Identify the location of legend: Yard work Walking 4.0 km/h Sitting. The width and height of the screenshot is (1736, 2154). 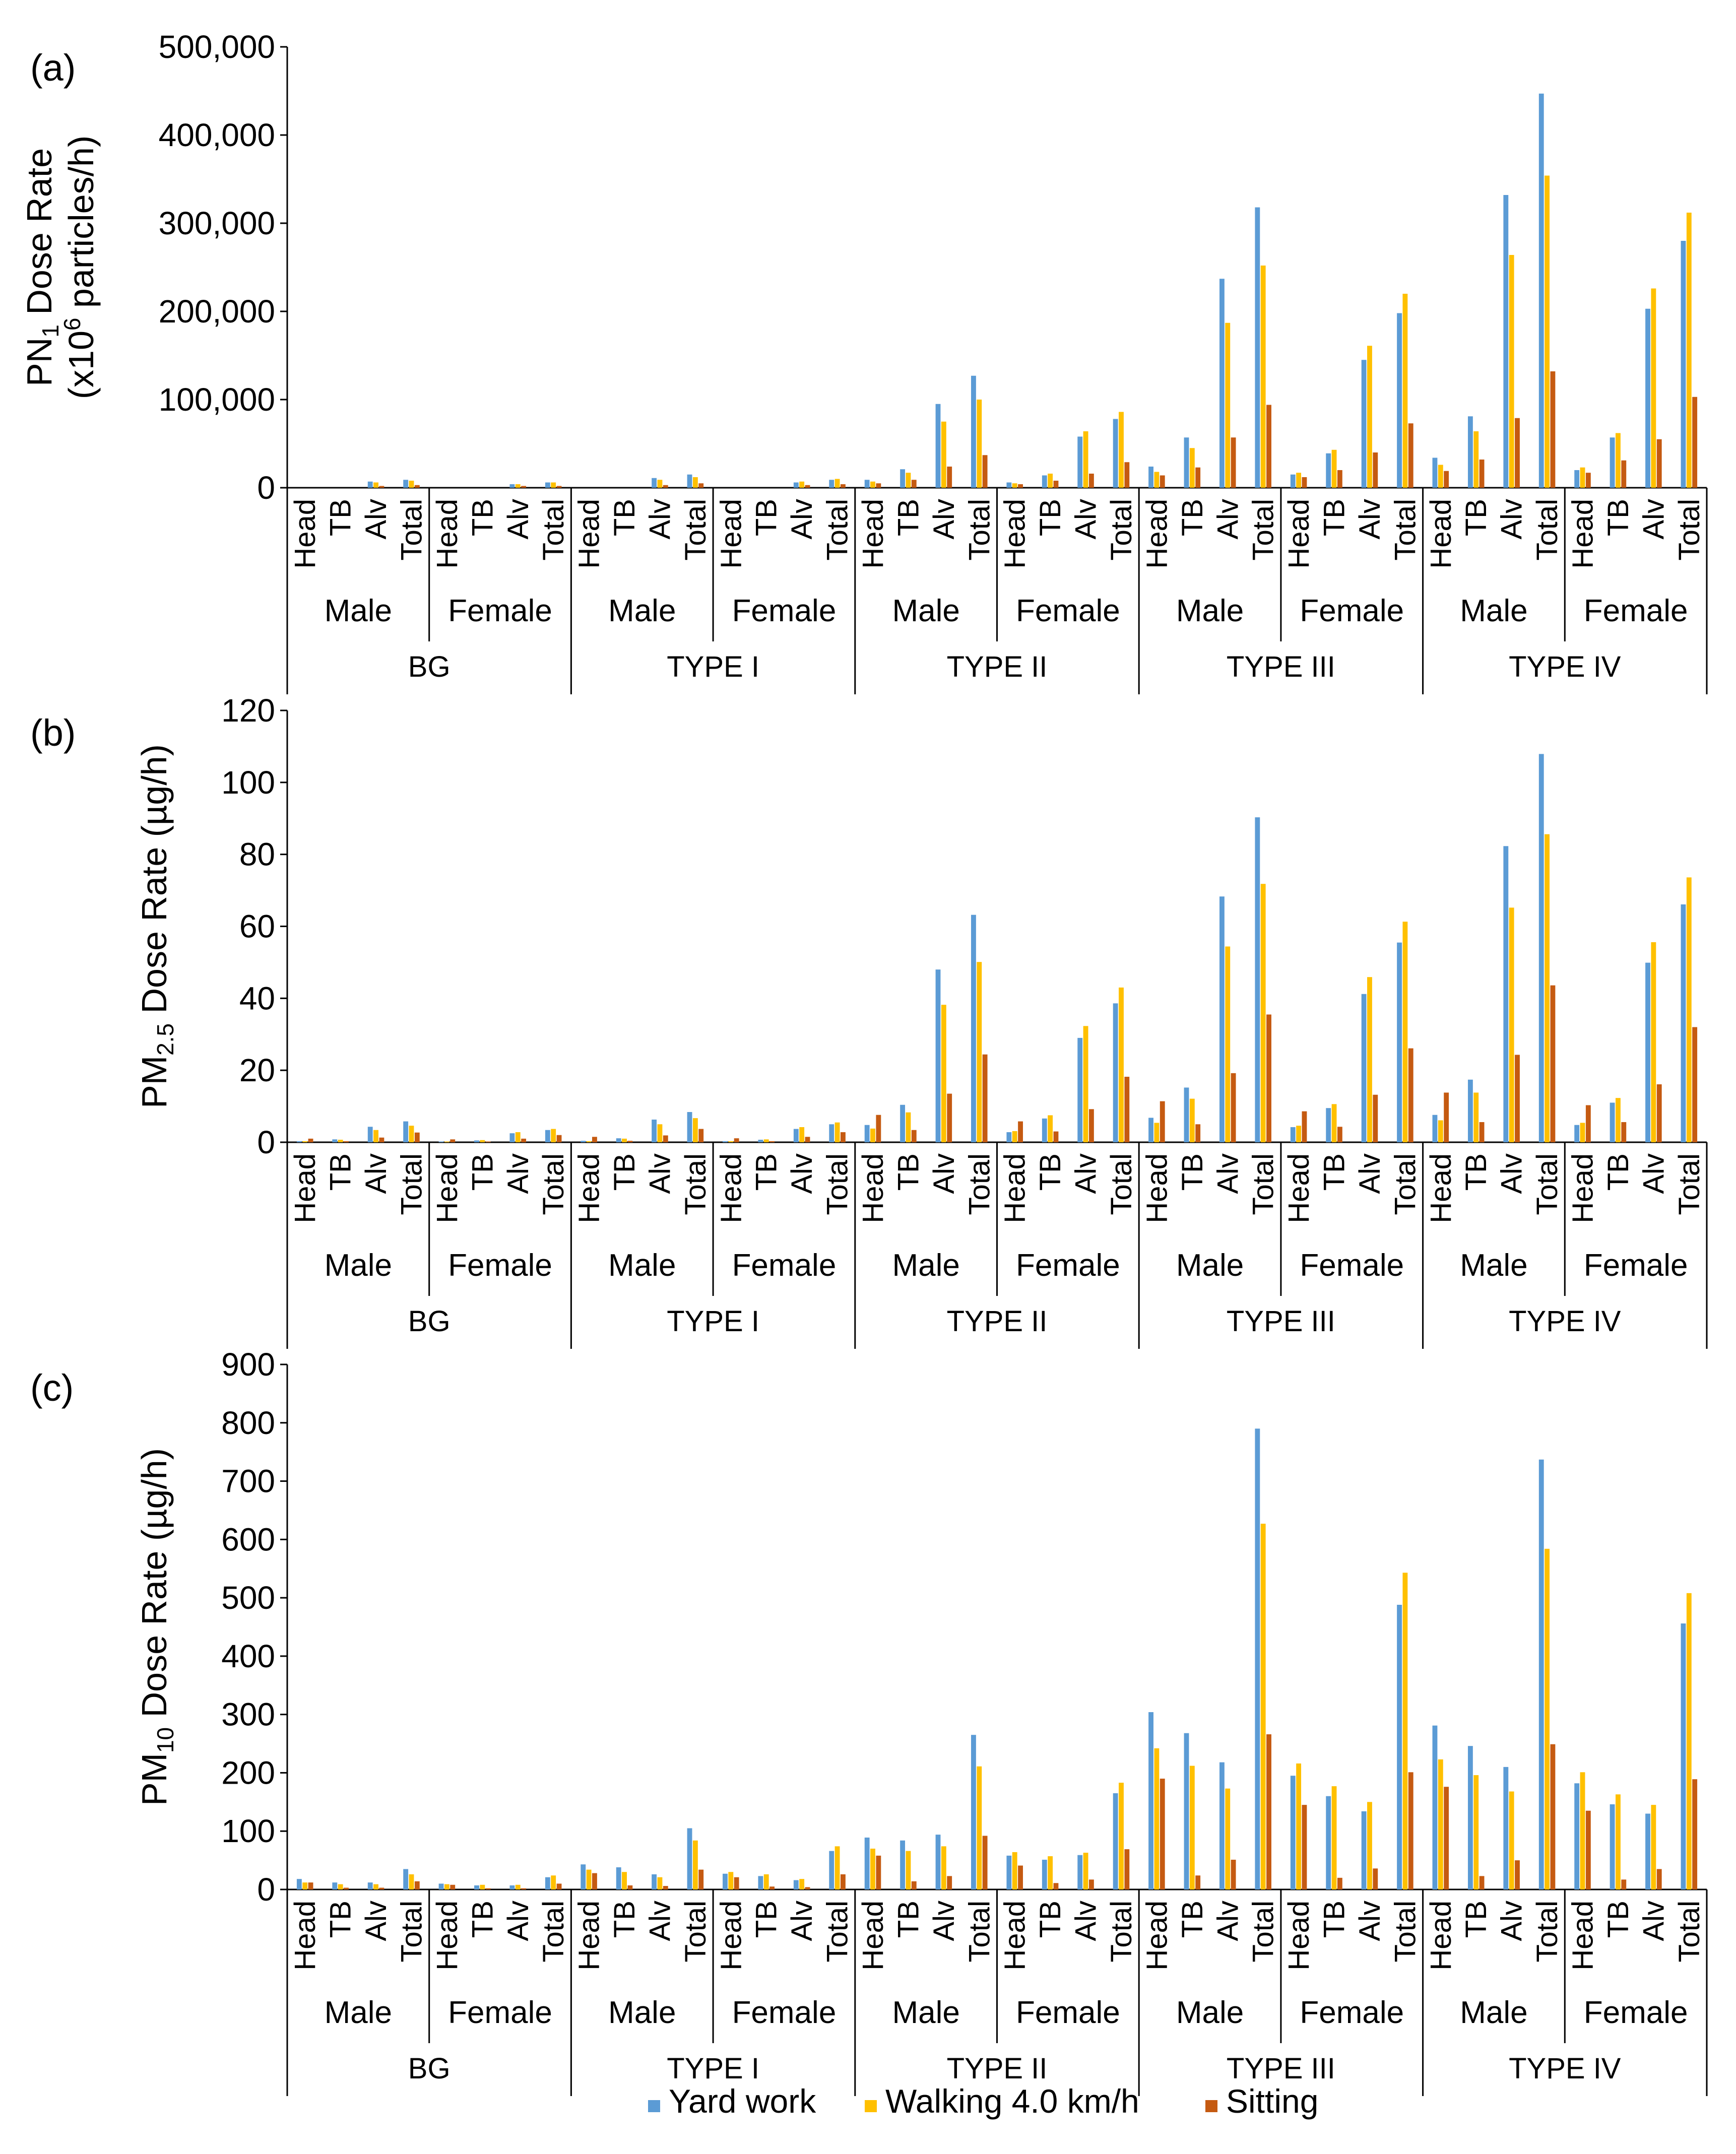
(983, 2101).